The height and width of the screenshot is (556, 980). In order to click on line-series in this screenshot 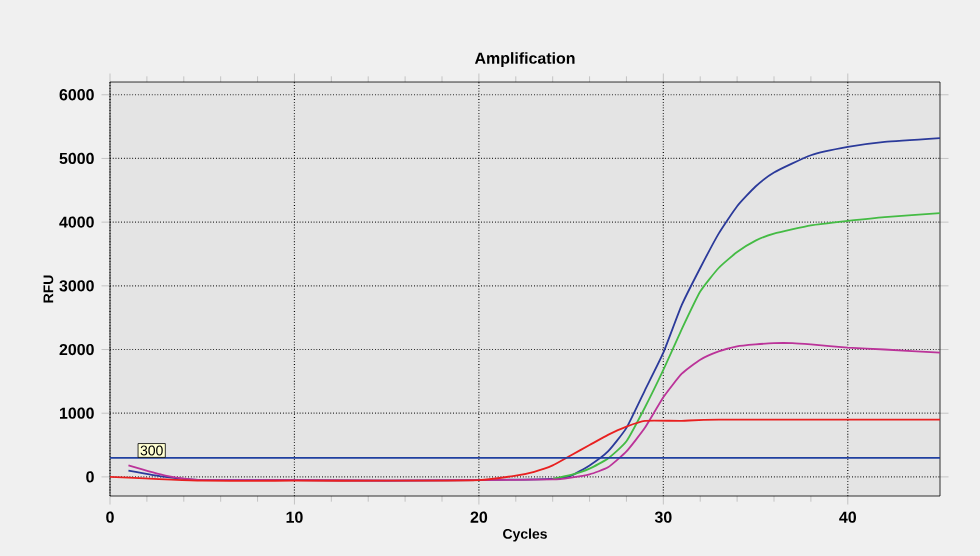, I will do `click(525, 450)`.